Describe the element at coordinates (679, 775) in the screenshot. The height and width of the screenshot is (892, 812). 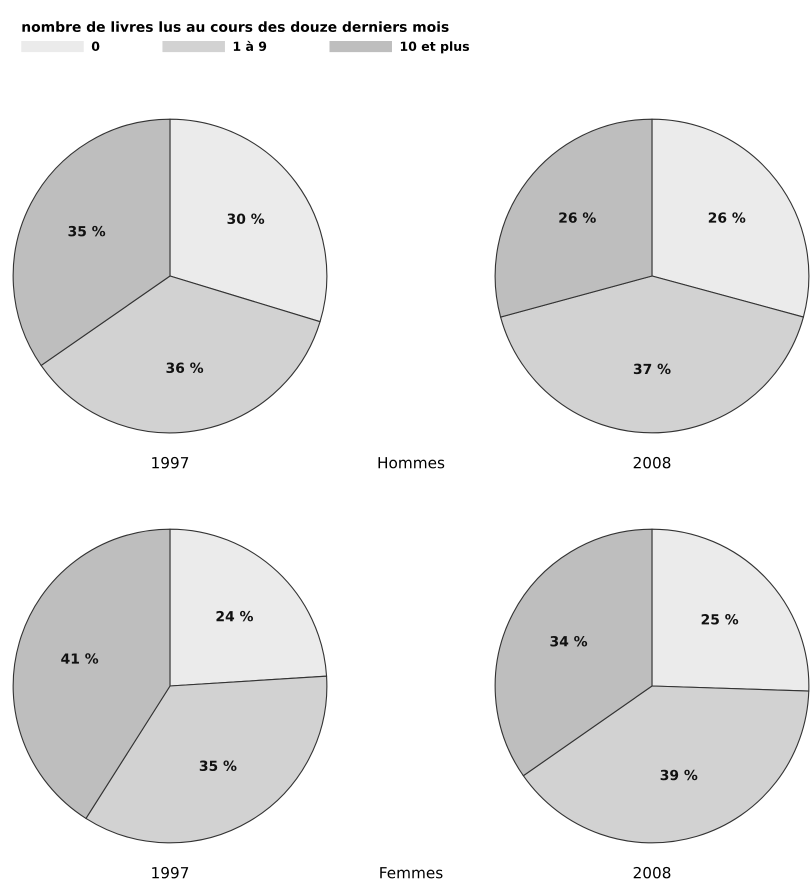
I see `data-label: 39 %` at that location.